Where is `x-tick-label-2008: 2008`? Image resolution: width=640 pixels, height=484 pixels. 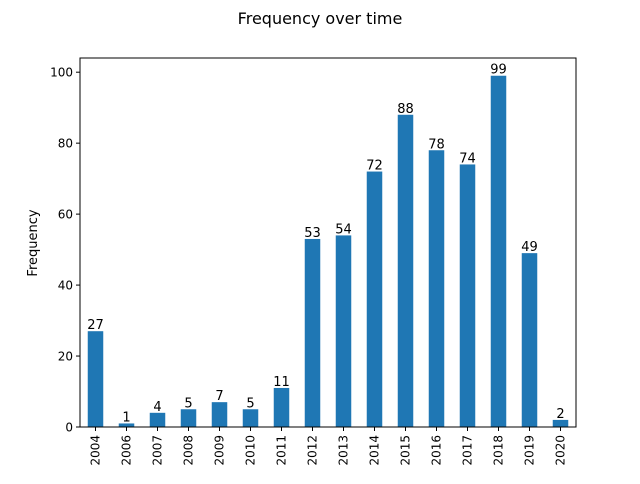
x-tick-label-2008: 2008 is located at coordinates (189, 450).